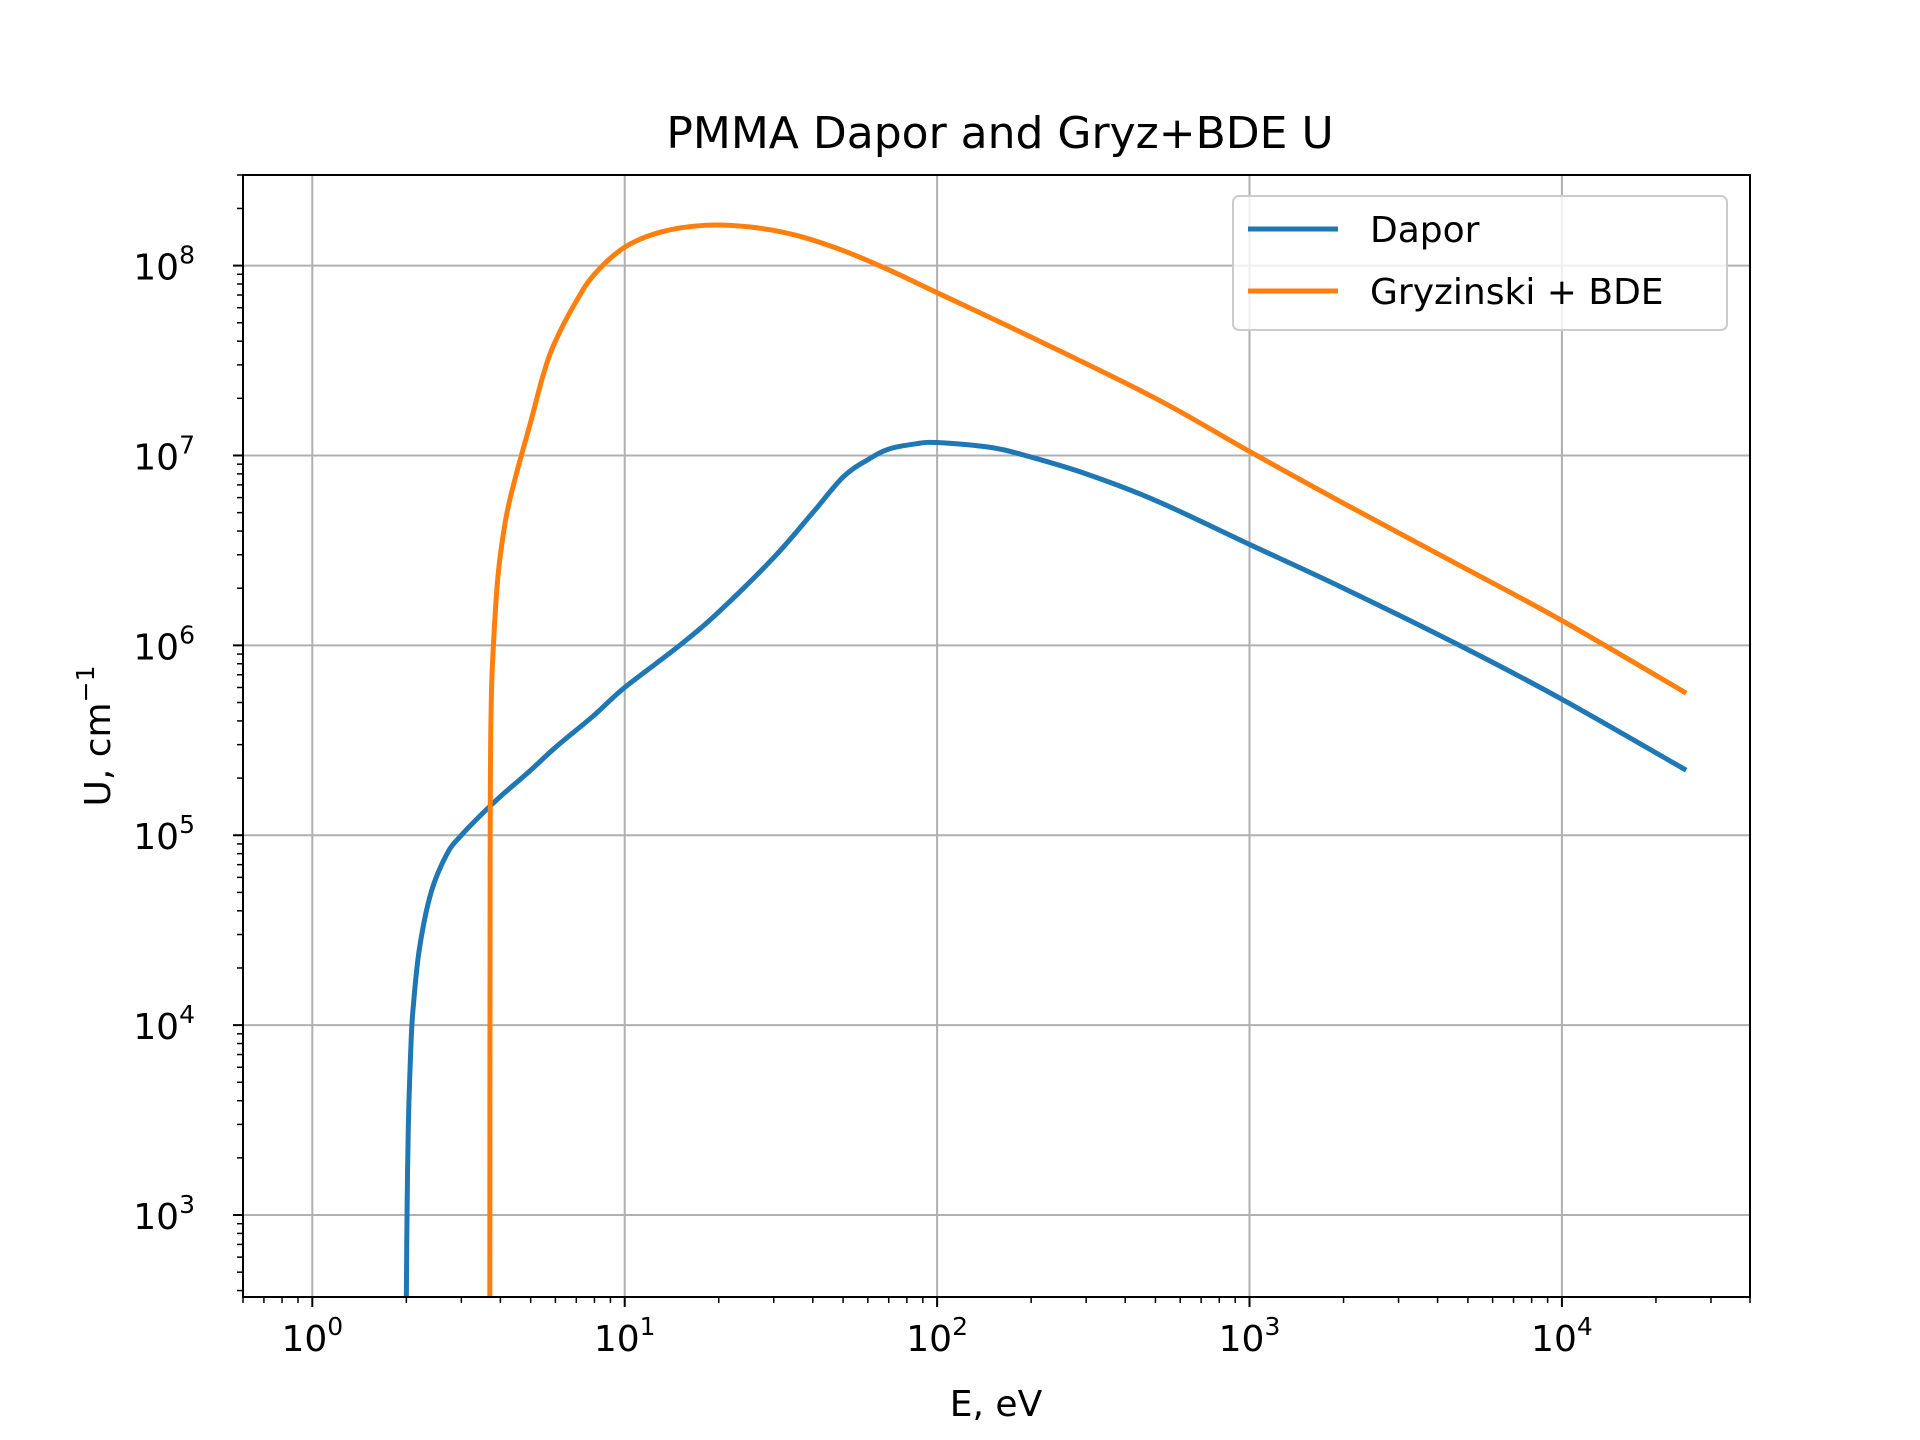 The image size is (1920, 1440). I want to click on y-tick-label: 10⁷, so click(164, 454).